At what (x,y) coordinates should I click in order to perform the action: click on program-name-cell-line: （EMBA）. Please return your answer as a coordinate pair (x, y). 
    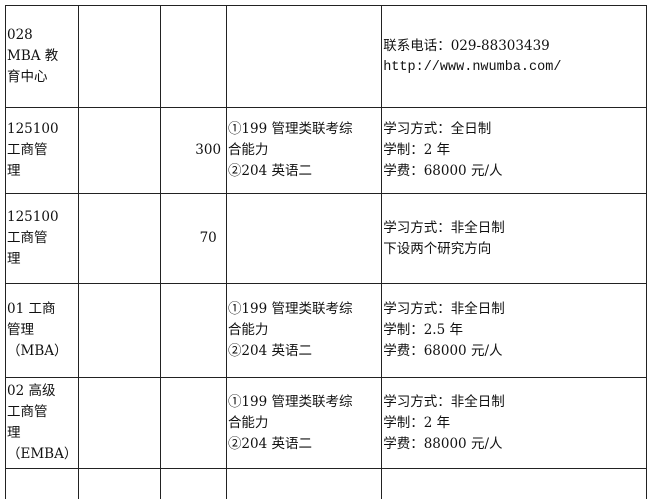
    Looking at the image, I should click on (42, 454).